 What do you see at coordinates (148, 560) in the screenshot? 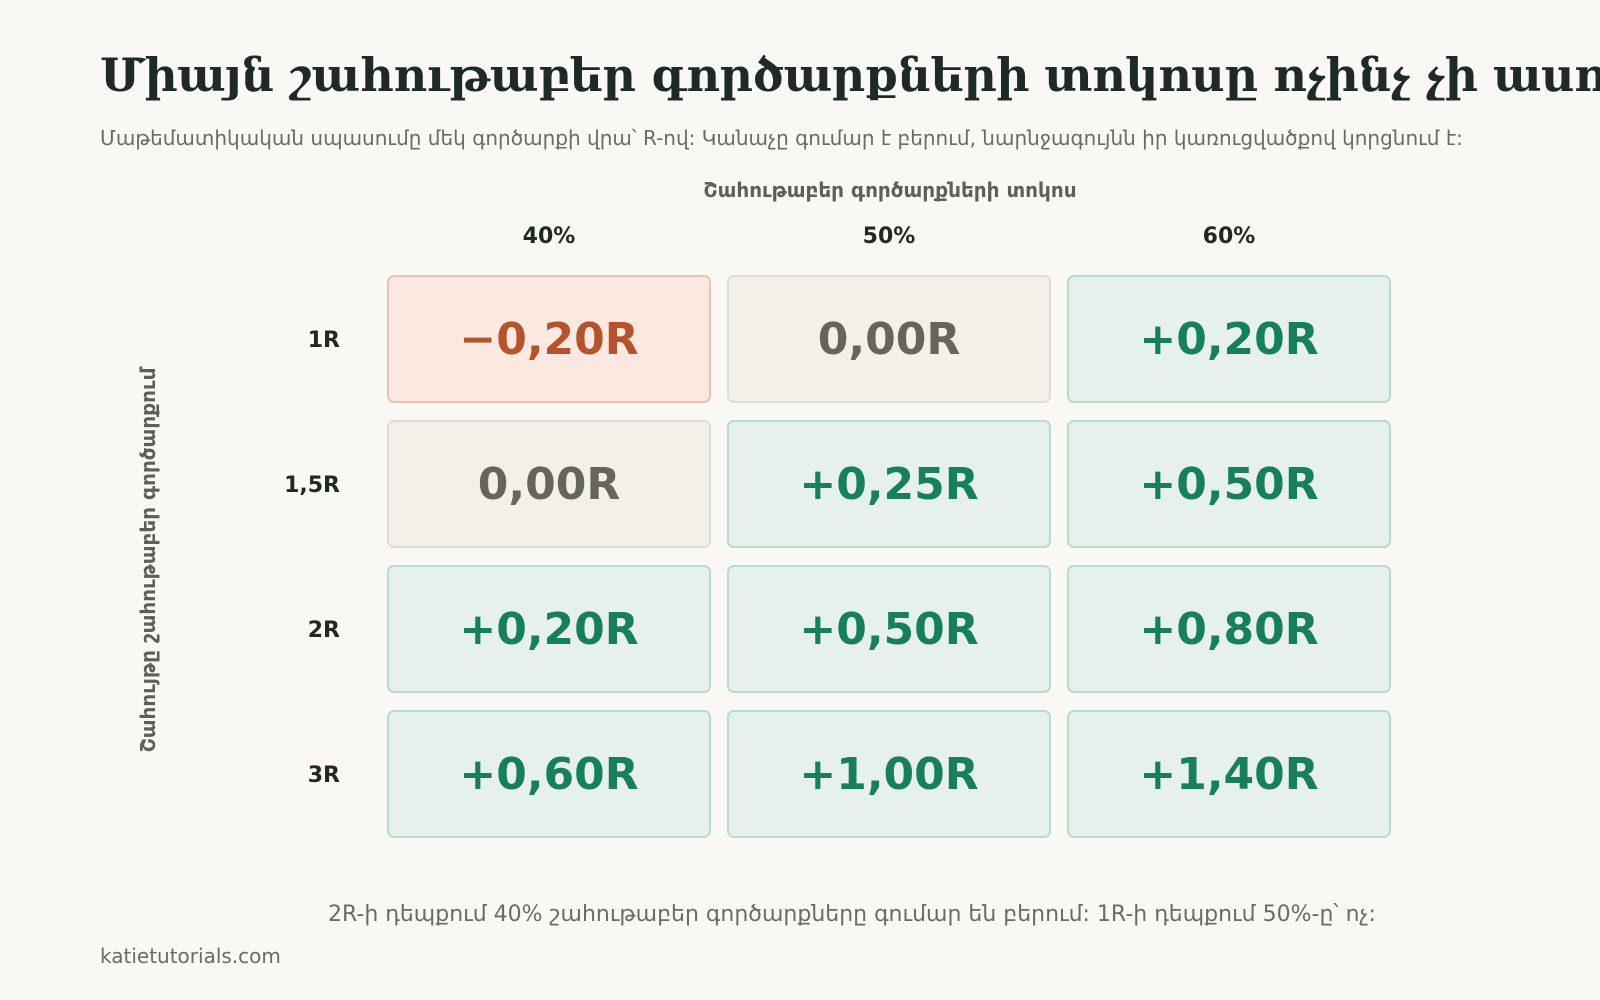
I see `y-axis-title: Շահույթը շահութաբեր գործարքում` at bounding box center [148, 560].